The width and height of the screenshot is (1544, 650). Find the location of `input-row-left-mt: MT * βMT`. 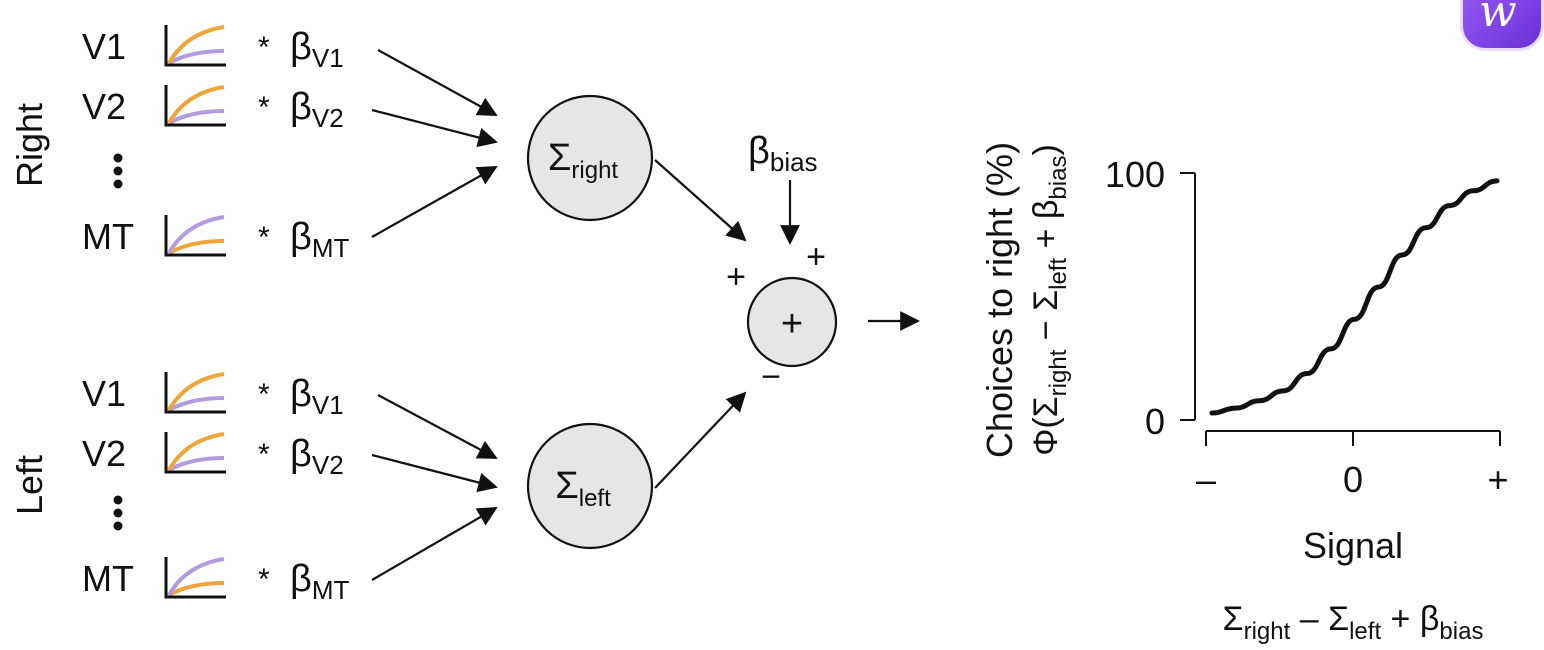

input-row-left-mt: MT * βMT is located at coordinates (216, 581).